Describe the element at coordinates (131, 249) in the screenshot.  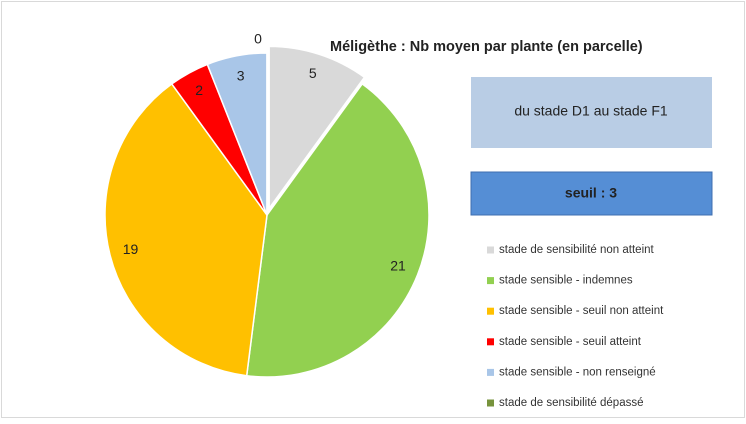
I see `data-label: 19` at that location.